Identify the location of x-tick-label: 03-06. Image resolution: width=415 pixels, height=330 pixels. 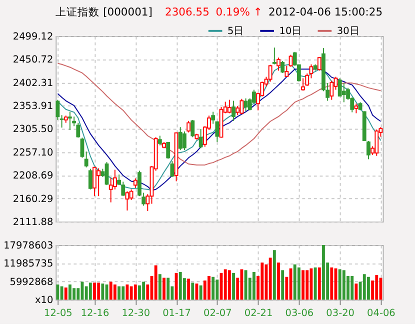
(299, 313).